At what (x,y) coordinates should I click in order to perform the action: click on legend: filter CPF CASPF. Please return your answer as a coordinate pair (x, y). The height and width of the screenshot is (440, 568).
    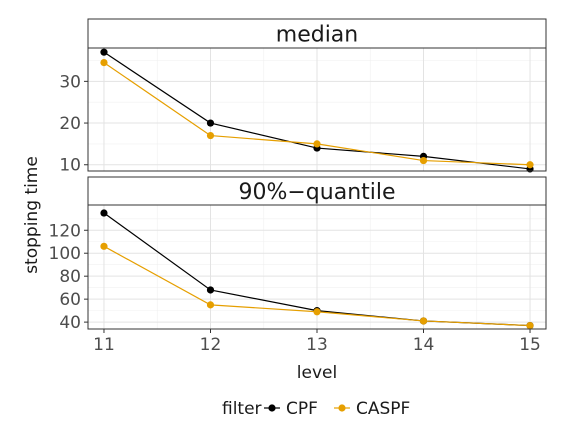
    Looking at the image, I should click on (316, 409).